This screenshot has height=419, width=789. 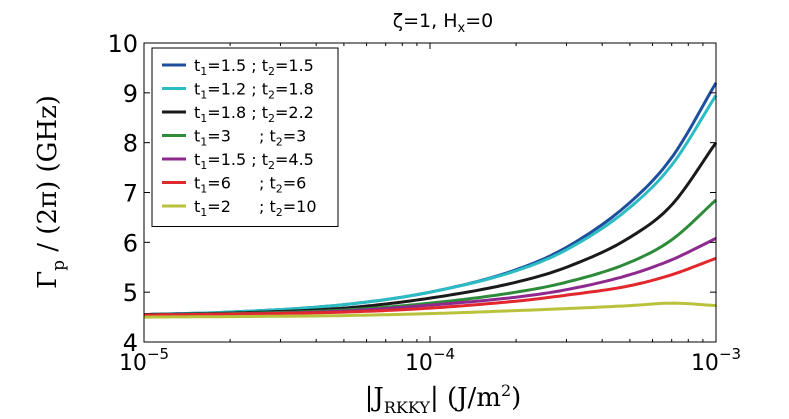 What do you see at coordinates (130, 343) in the screenshot?
I see `y-tick-label: 4` at bounding box center [130, 343].